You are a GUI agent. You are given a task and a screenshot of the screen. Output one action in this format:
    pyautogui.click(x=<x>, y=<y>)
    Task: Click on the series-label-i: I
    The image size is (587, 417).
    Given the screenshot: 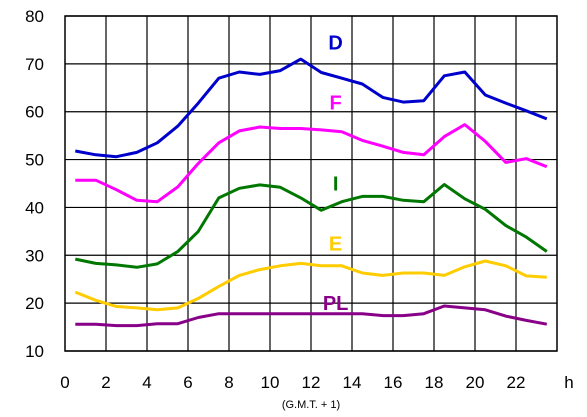 What is the action you would take?
    pyautogui.click(x=336, y=185)
    